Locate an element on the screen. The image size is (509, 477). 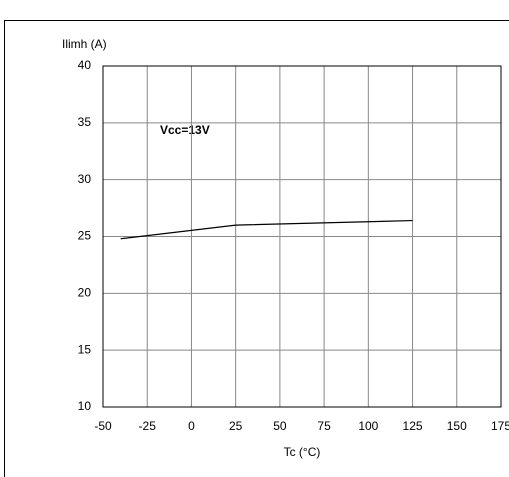
x-tick-label: 0 is located at coordinates (191, 426).